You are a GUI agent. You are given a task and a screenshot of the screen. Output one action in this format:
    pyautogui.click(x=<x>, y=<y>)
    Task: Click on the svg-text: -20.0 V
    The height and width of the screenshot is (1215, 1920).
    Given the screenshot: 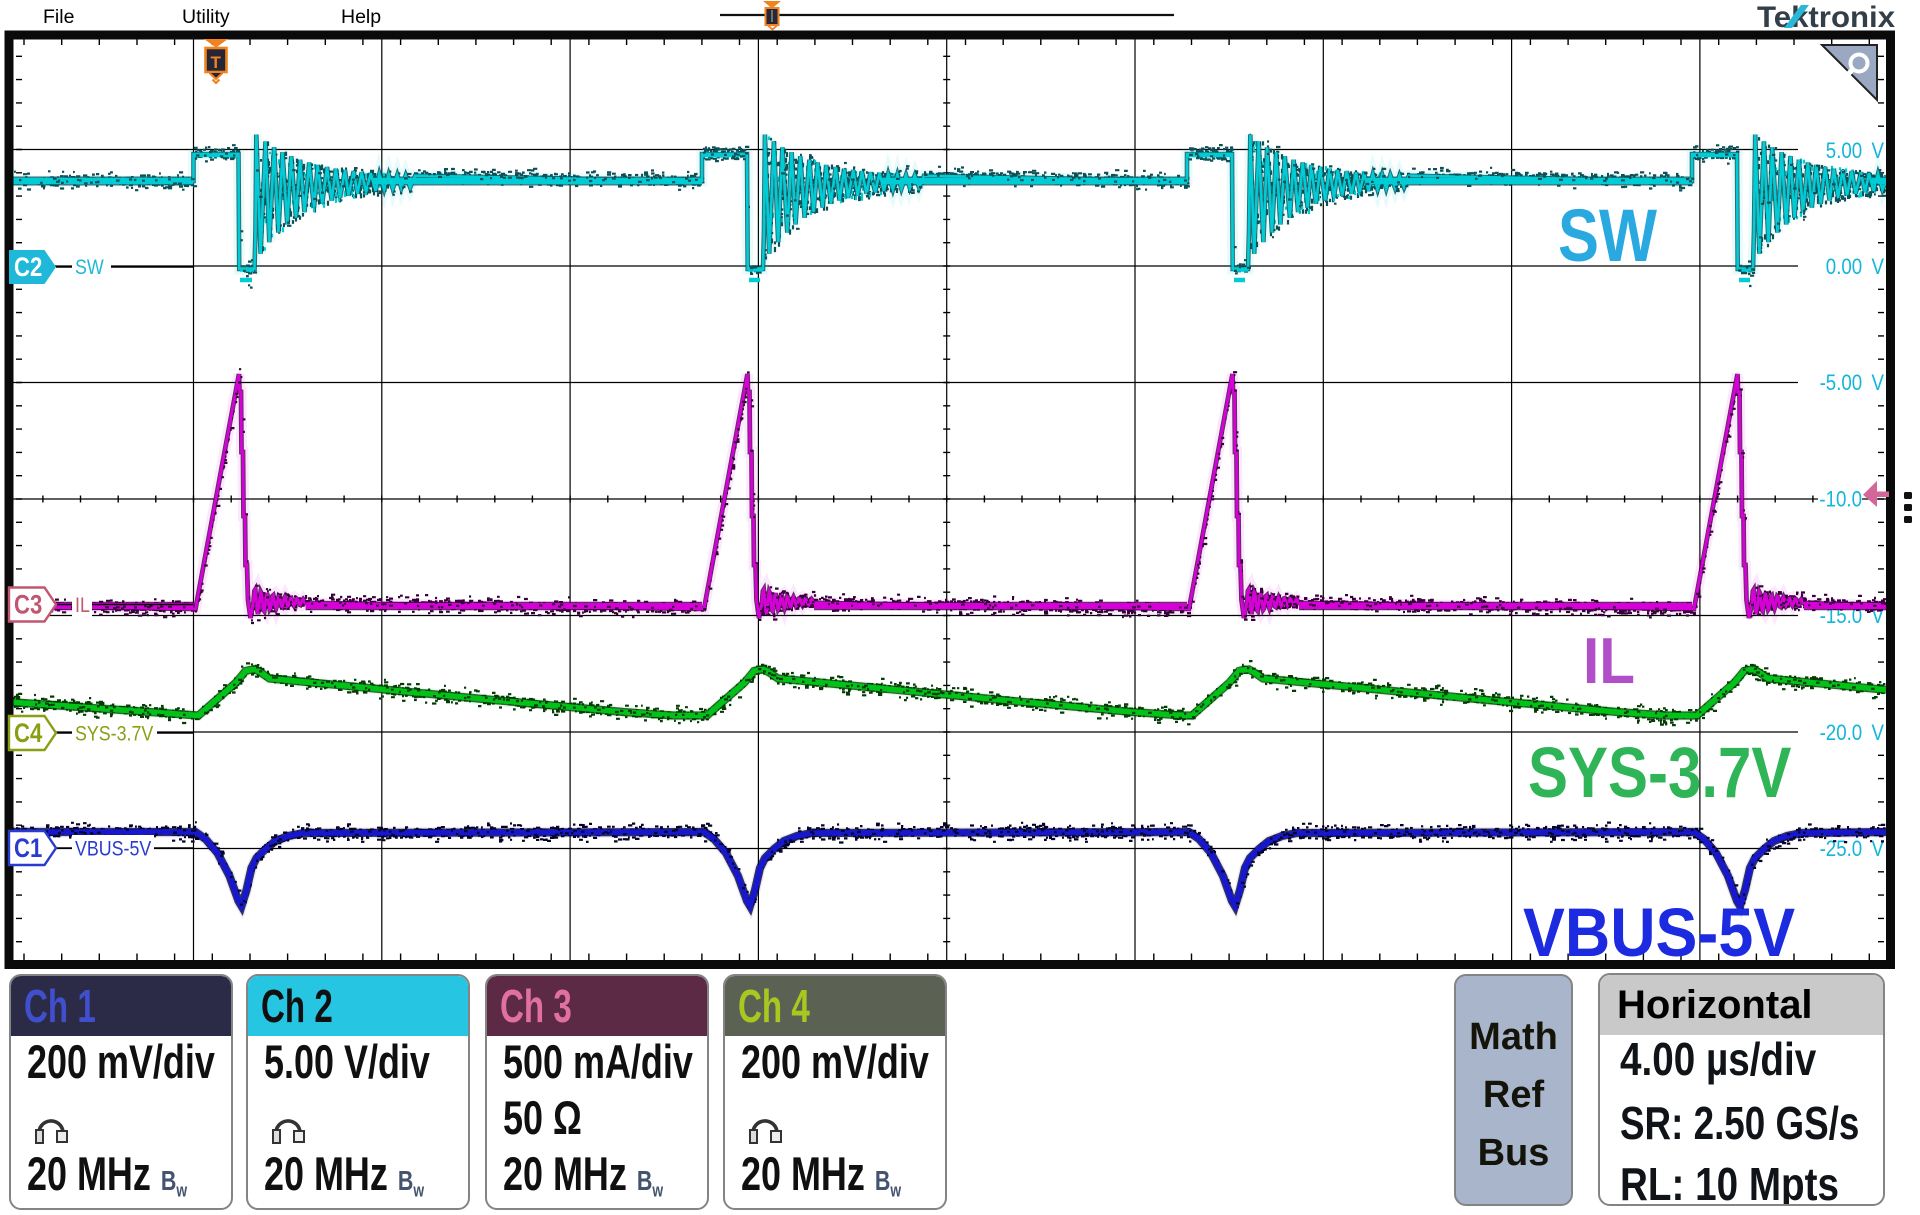 What is the action you would take?
    pyautogui.click(x=1852, y=734)
    